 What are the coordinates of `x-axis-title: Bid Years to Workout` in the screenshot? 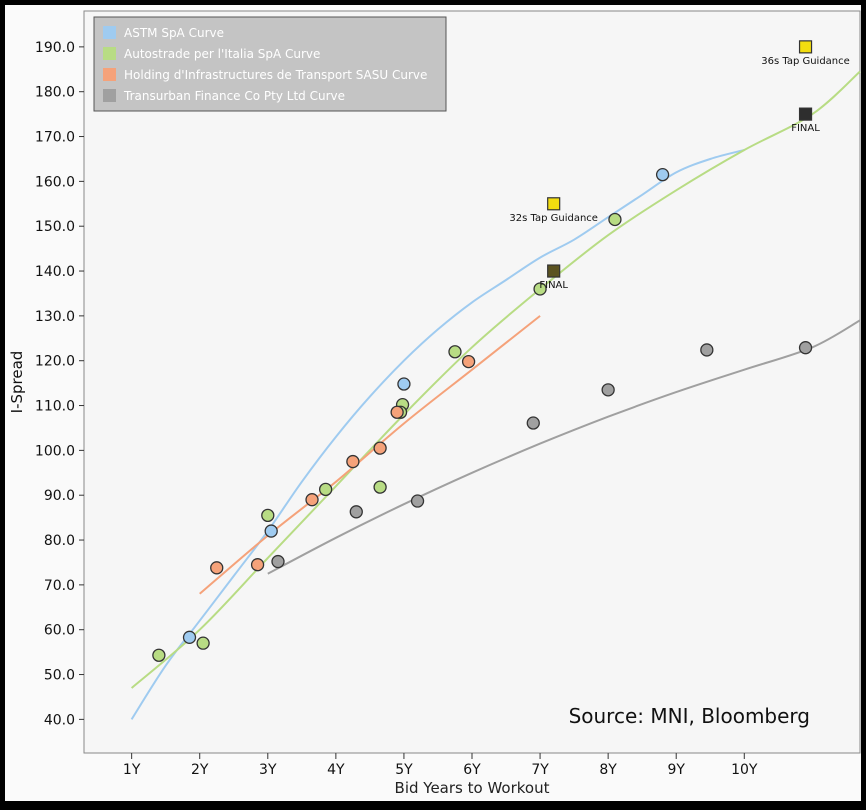 It's located at (472, 788).